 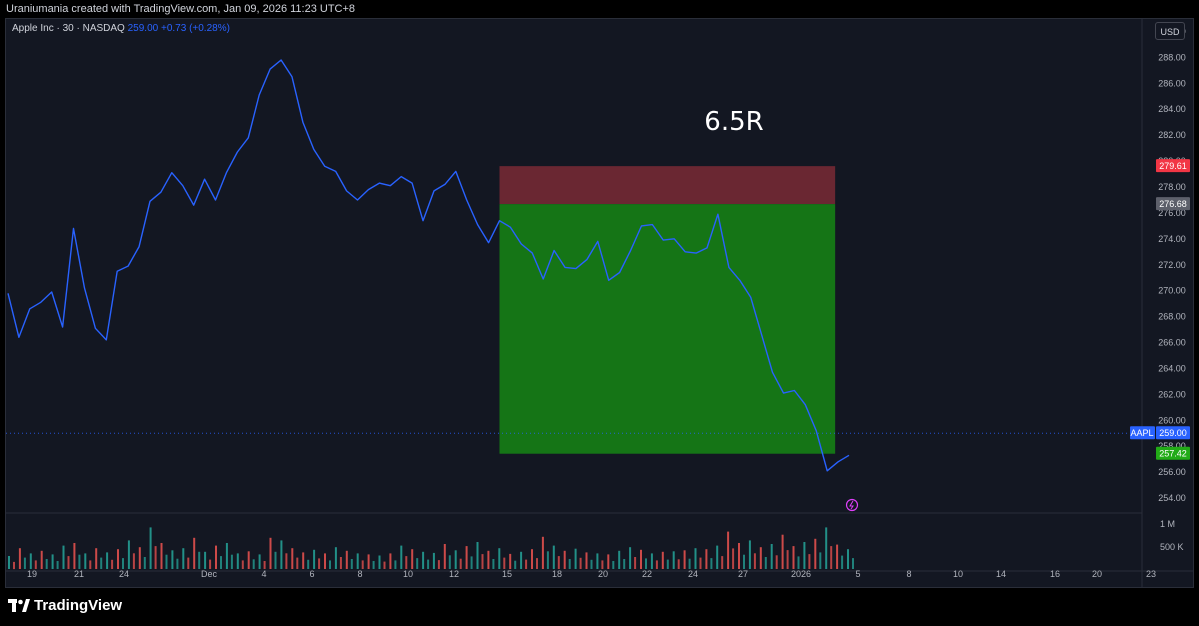 What do you see at coordinates (209, 574) in the screenshot?
I see `x-tick-label: Dec` at bounding box center [209, 574].